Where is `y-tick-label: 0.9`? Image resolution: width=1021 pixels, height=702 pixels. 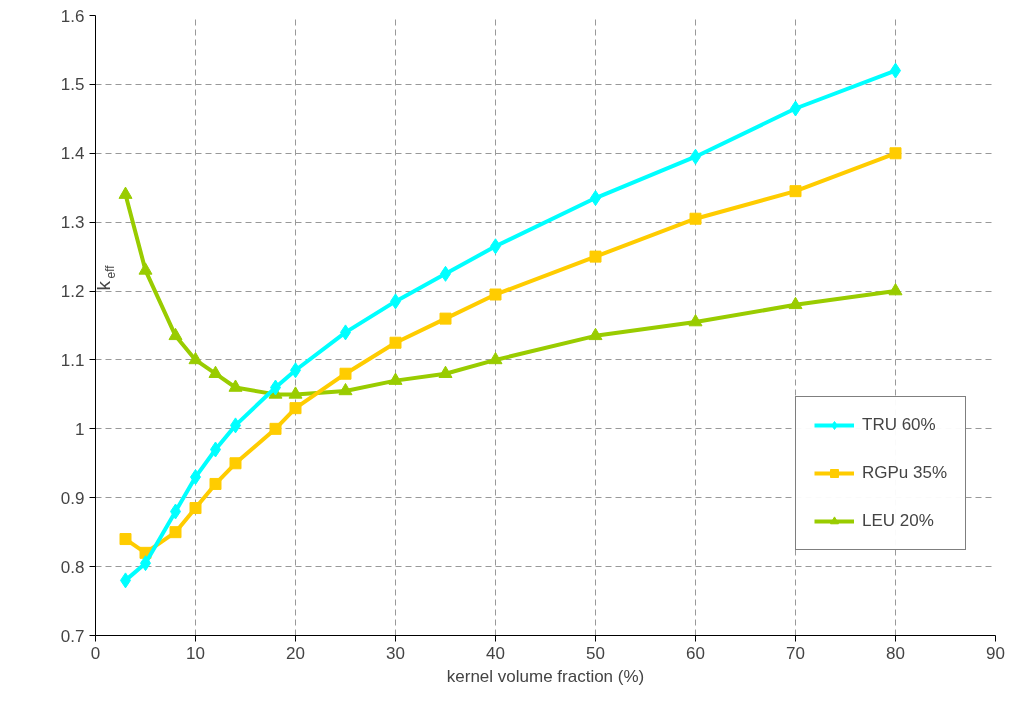
y-tick-label: 0.9 is located at coordinates (72, 498).